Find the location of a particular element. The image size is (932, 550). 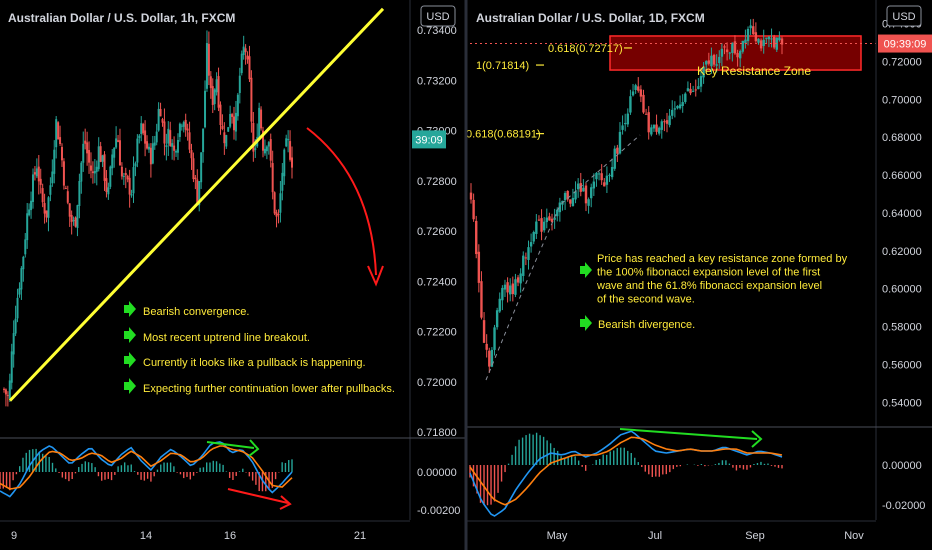

y-tick-label: 0.64000 is located at coordinates (902, 214).